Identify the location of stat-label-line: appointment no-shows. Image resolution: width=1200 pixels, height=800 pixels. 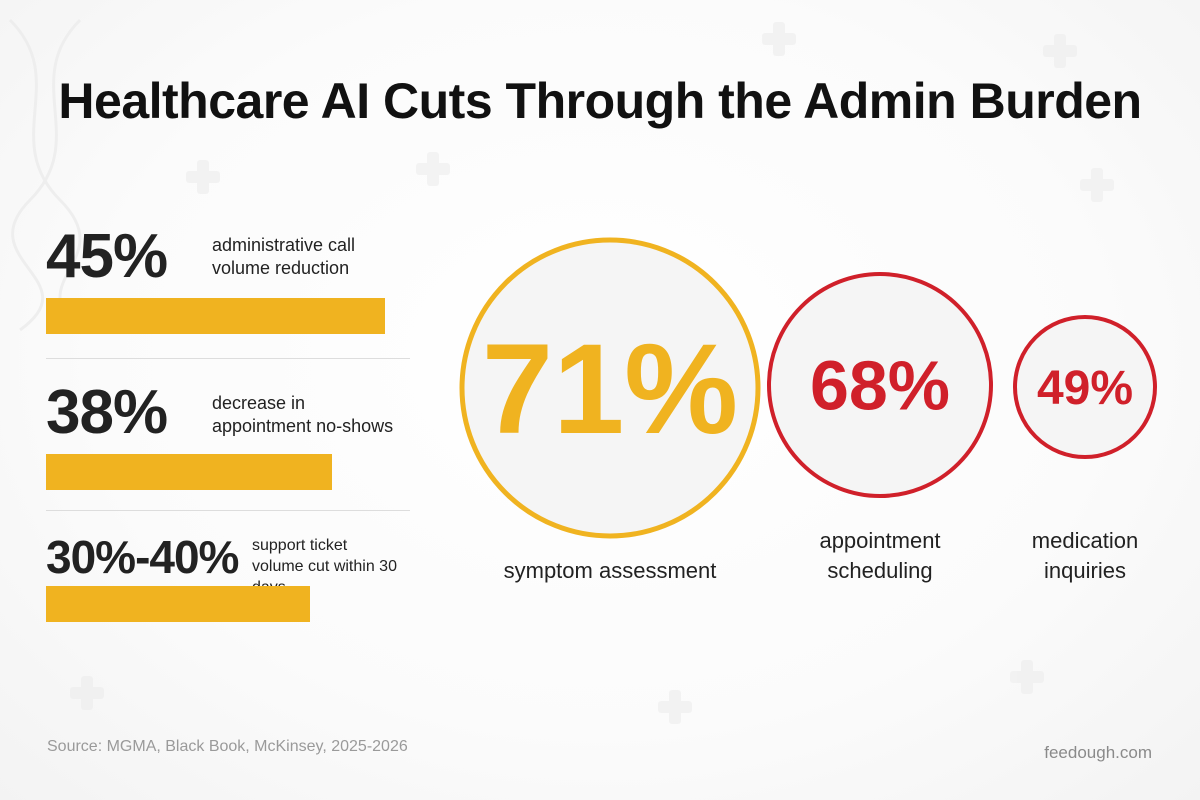
(303, 426).